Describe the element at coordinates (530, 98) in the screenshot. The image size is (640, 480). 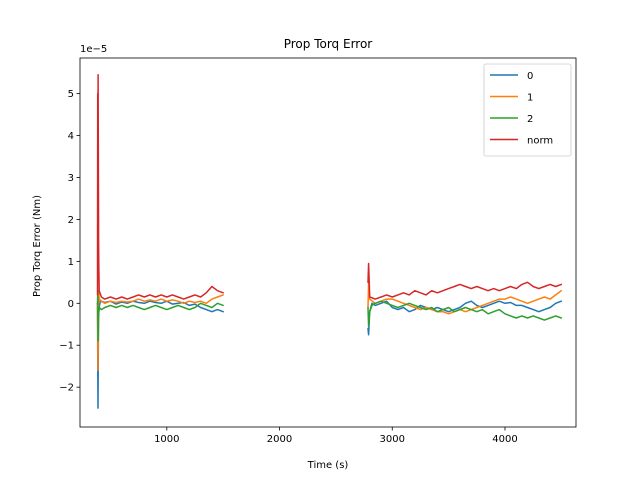
I see `legend-label-1: 1` at that location.